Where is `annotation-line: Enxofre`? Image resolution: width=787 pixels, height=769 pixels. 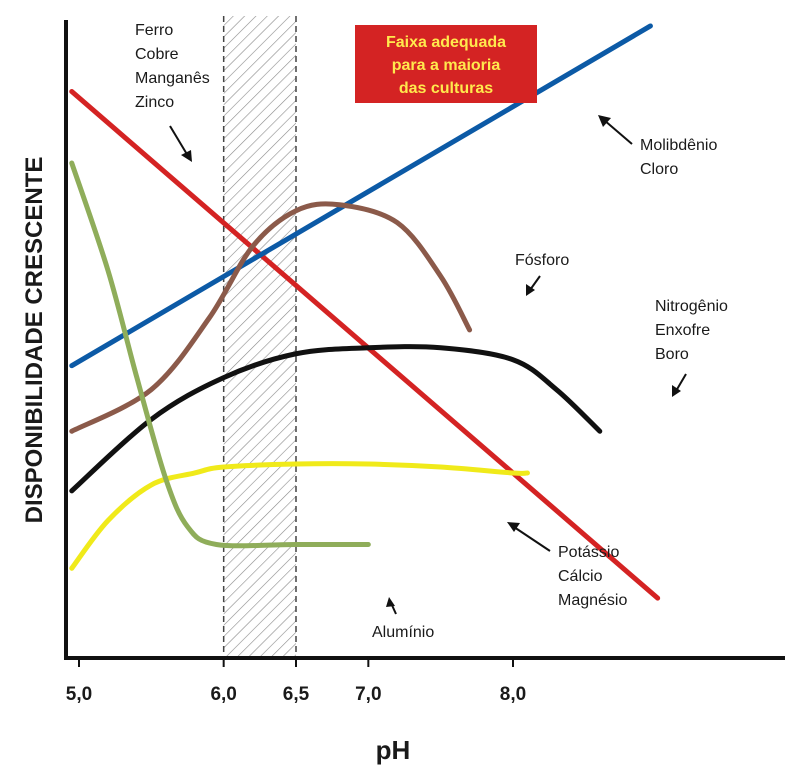
annotation-line: Enxofre is located at coordinates (682, 330).